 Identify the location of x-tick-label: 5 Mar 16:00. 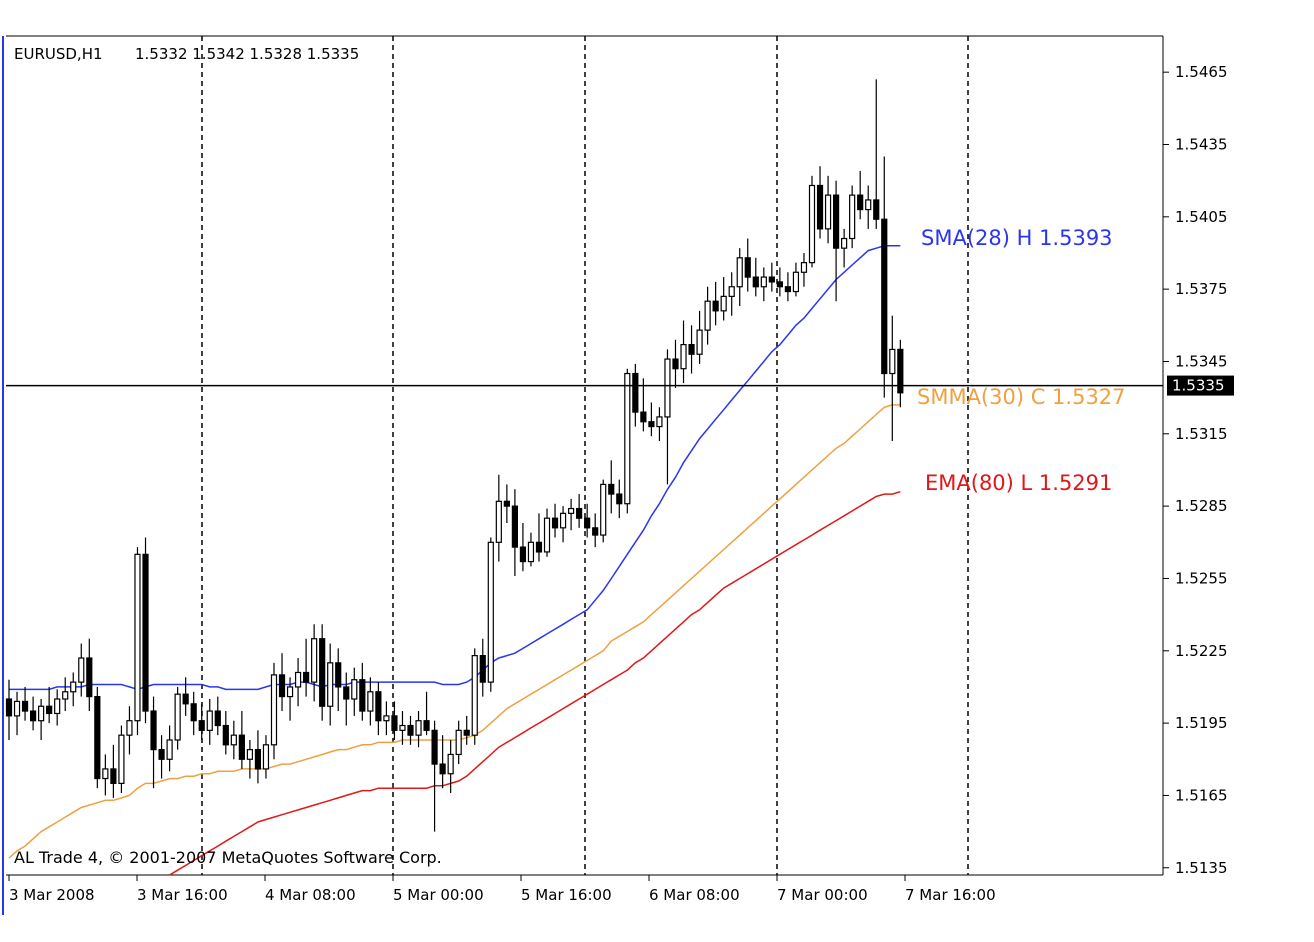
(566, 895).